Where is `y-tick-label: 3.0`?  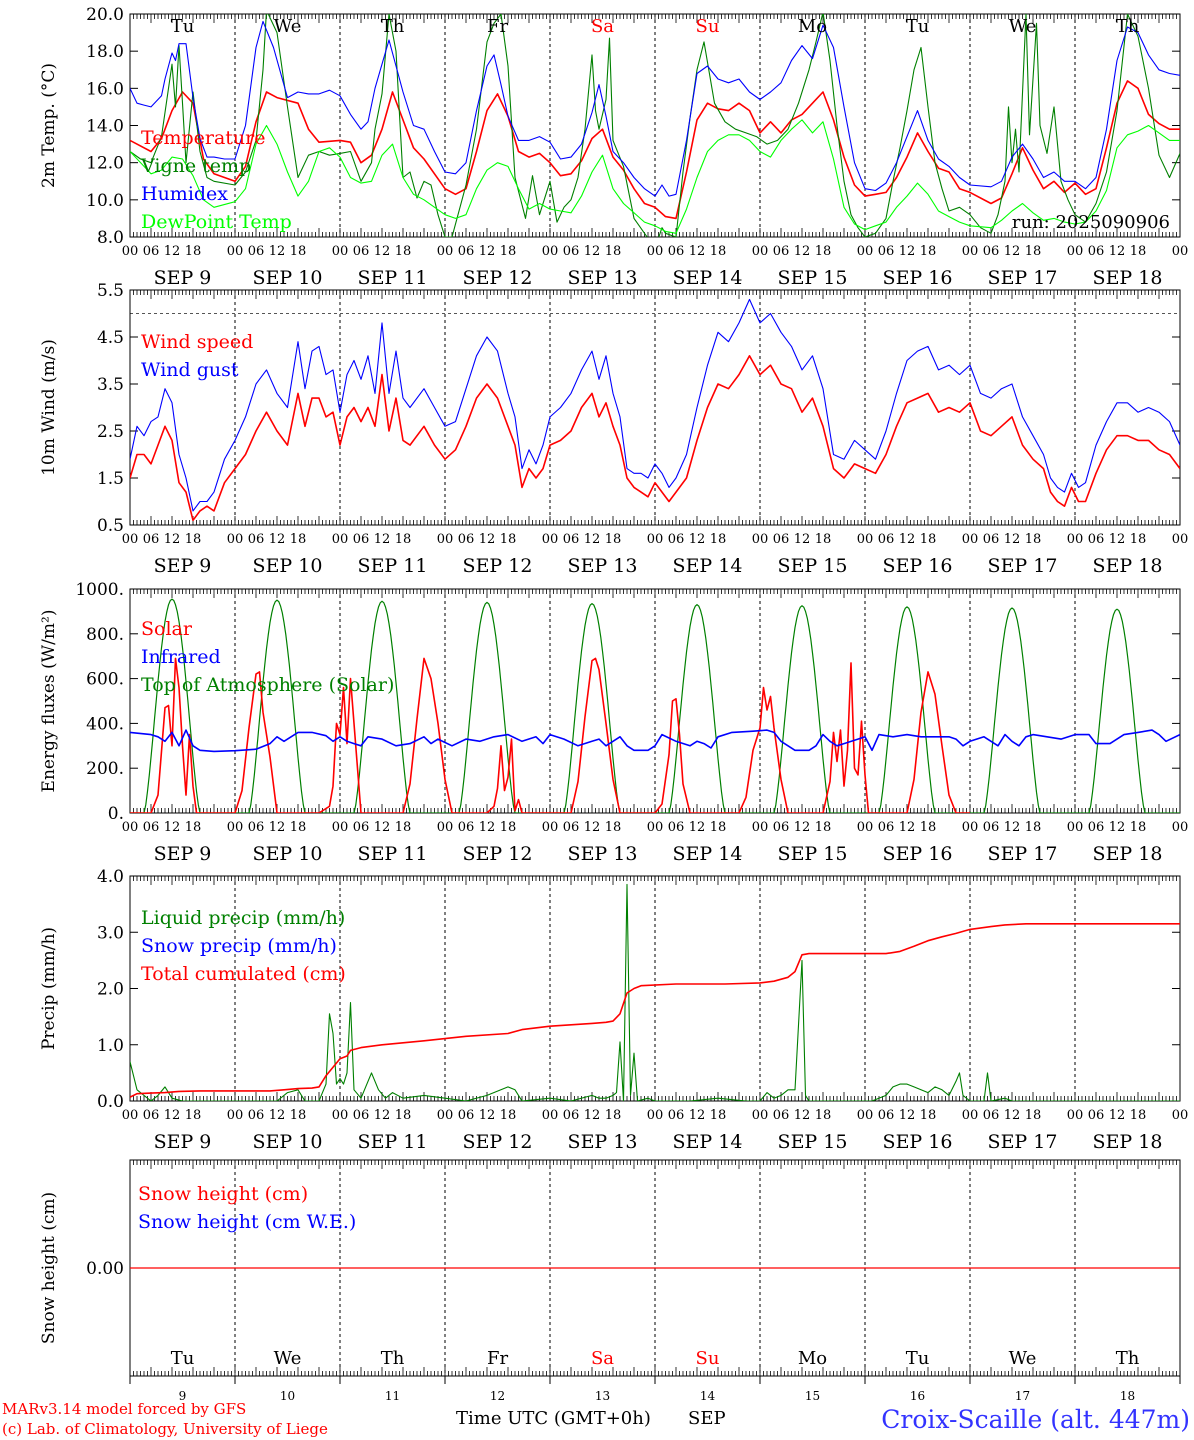
y-tick-label: 3.0 is located at coordinates (110, 933).